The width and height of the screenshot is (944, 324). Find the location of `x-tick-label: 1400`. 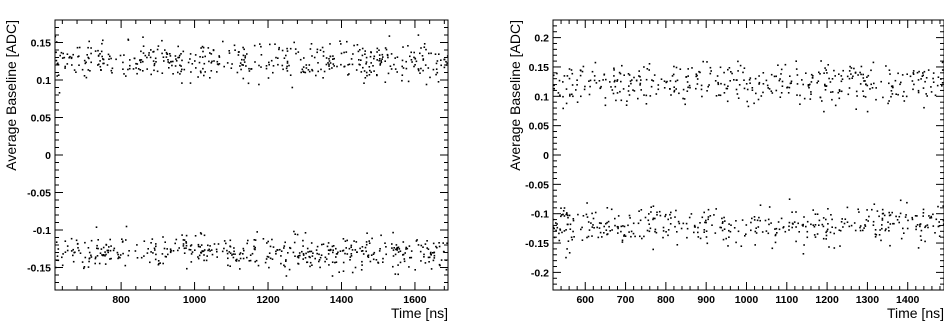

x-tick-label: 1400 is located at coordinates (342, 300).